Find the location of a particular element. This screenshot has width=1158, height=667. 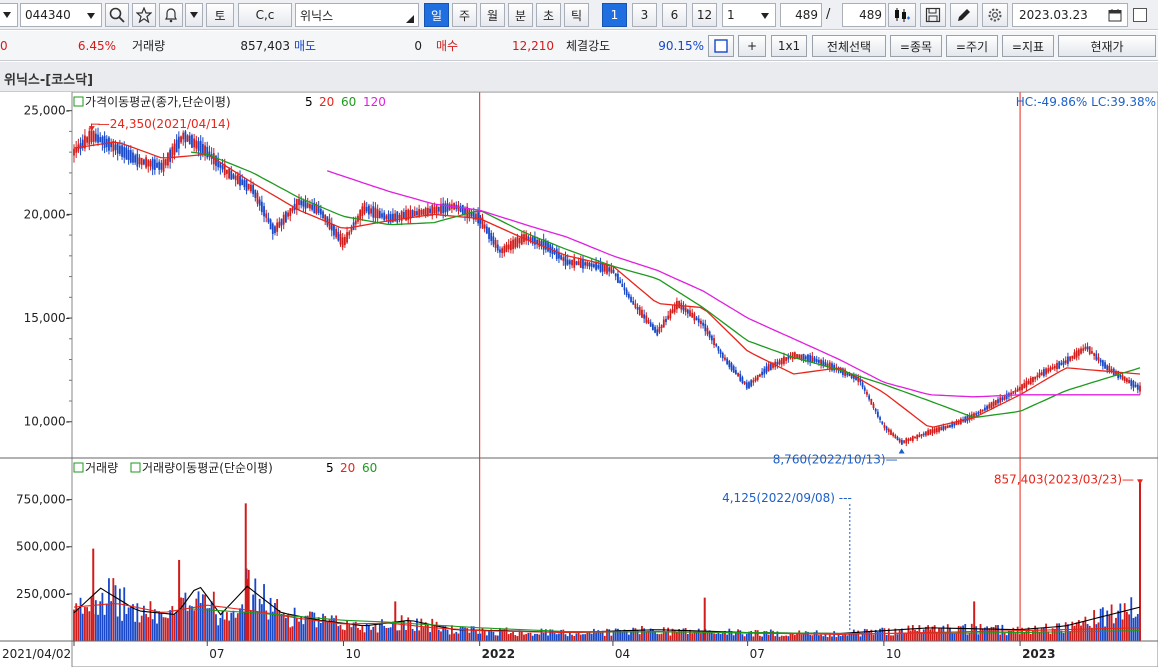

count-b-field: 489 is located at coordinates (864, 15).